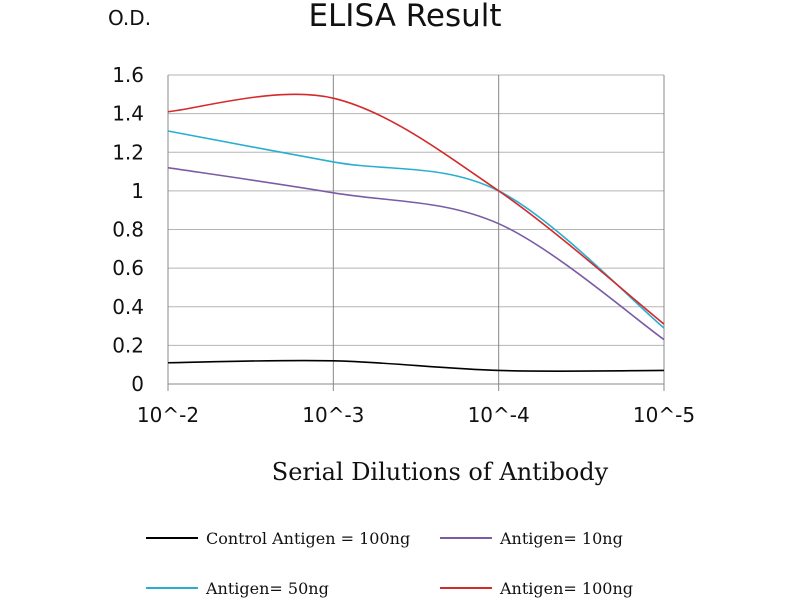  Describe the element at coordinates (128, 75) in the screenshot. I see `y-tick-label: 1.6` at that location.